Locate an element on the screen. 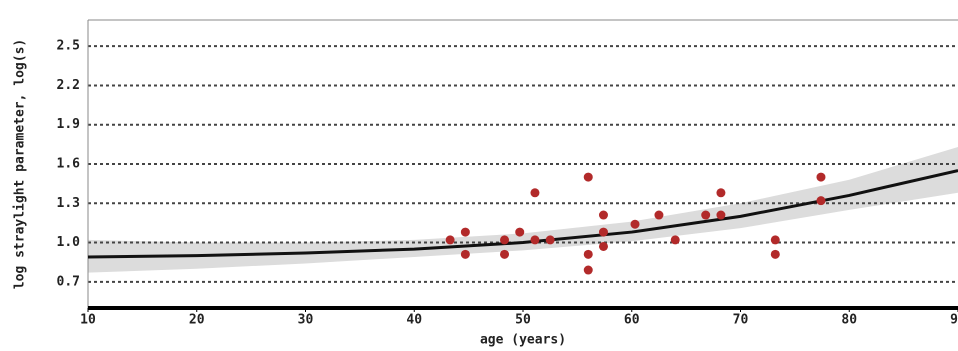  x-axis-label: age (years) is located at coordinates (523, 340).